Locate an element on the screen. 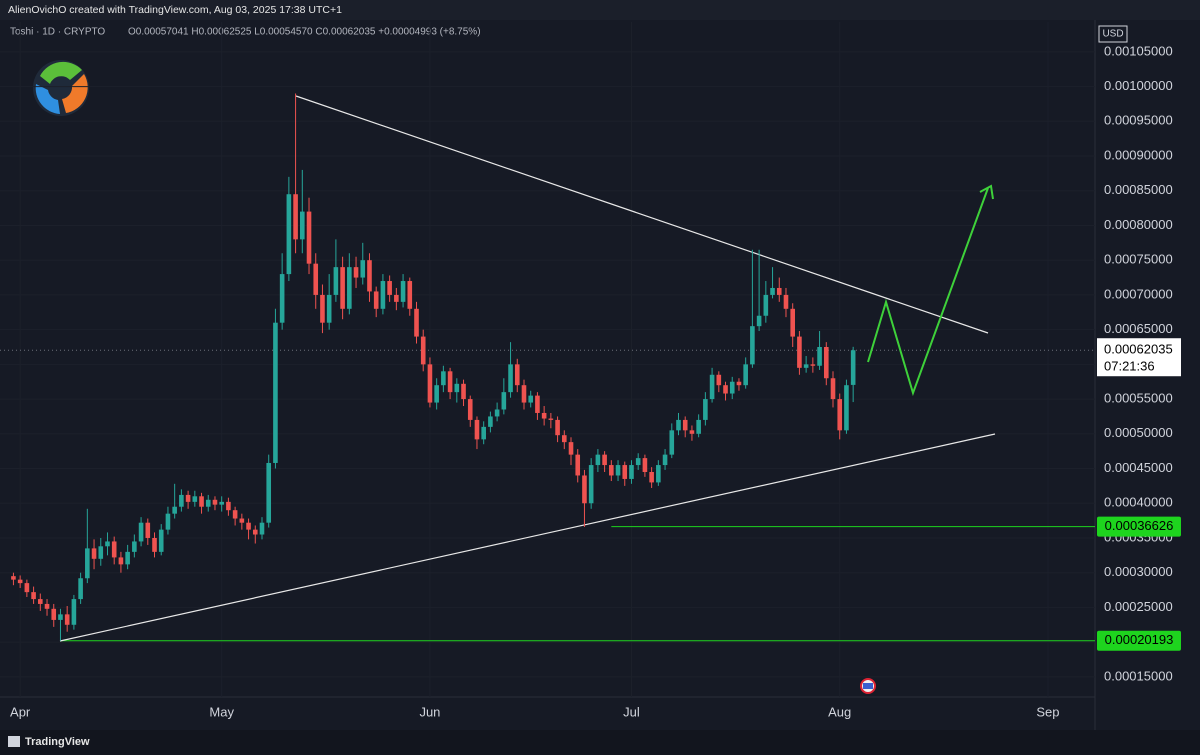 The height and width of the screenshot is (755, 1200). currency: USD is located at coordinates (1112, 34).